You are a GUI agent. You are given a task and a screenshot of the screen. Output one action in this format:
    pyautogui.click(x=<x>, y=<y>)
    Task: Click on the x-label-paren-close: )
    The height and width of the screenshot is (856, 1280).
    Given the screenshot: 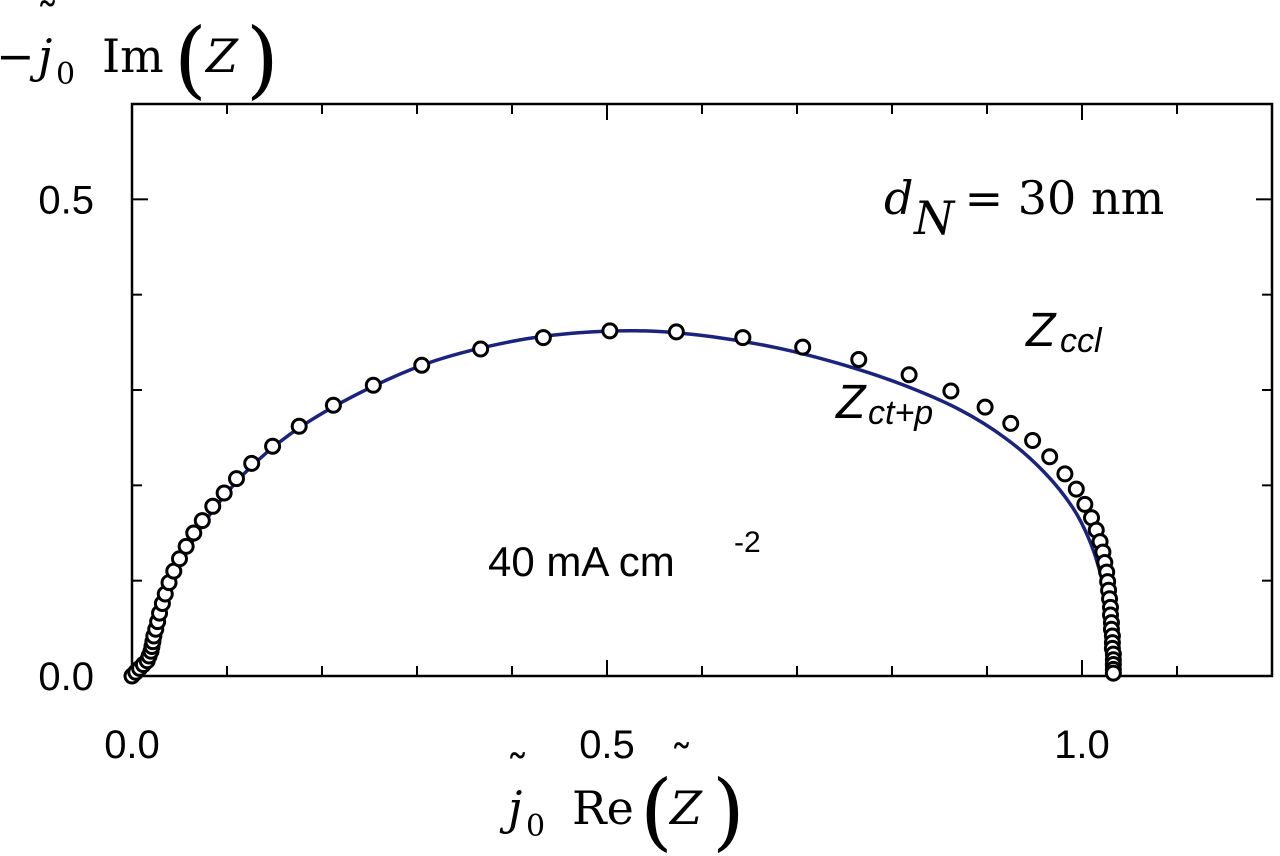 What is the action you would take?
    pyautogui.click(x=728, y=809)
    